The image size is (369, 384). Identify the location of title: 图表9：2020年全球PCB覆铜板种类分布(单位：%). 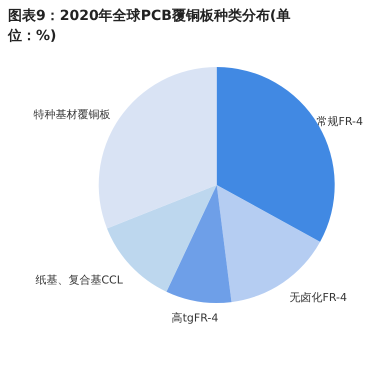
(150, 26).